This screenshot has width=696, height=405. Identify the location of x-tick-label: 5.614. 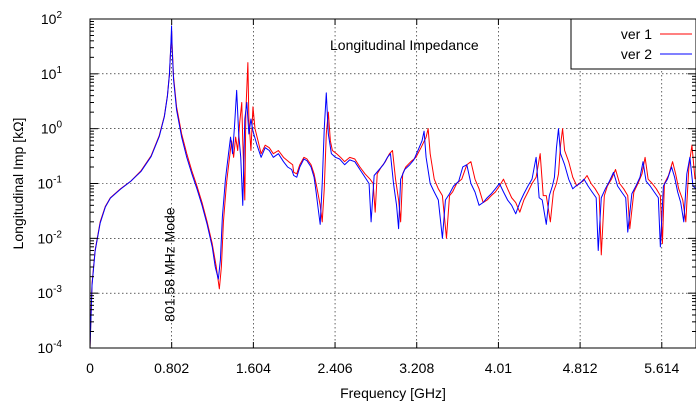
(661, 368).